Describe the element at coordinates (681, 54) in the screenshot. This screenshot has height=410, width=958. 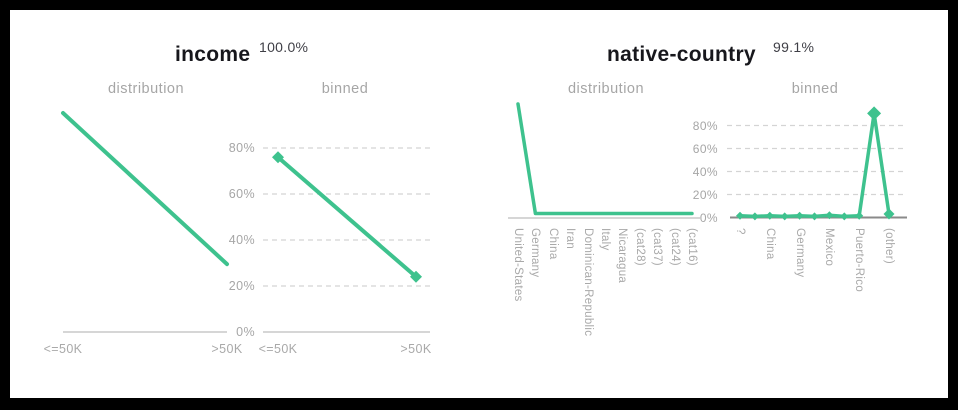
I see `panel-title-native-country: native-country` at that location.